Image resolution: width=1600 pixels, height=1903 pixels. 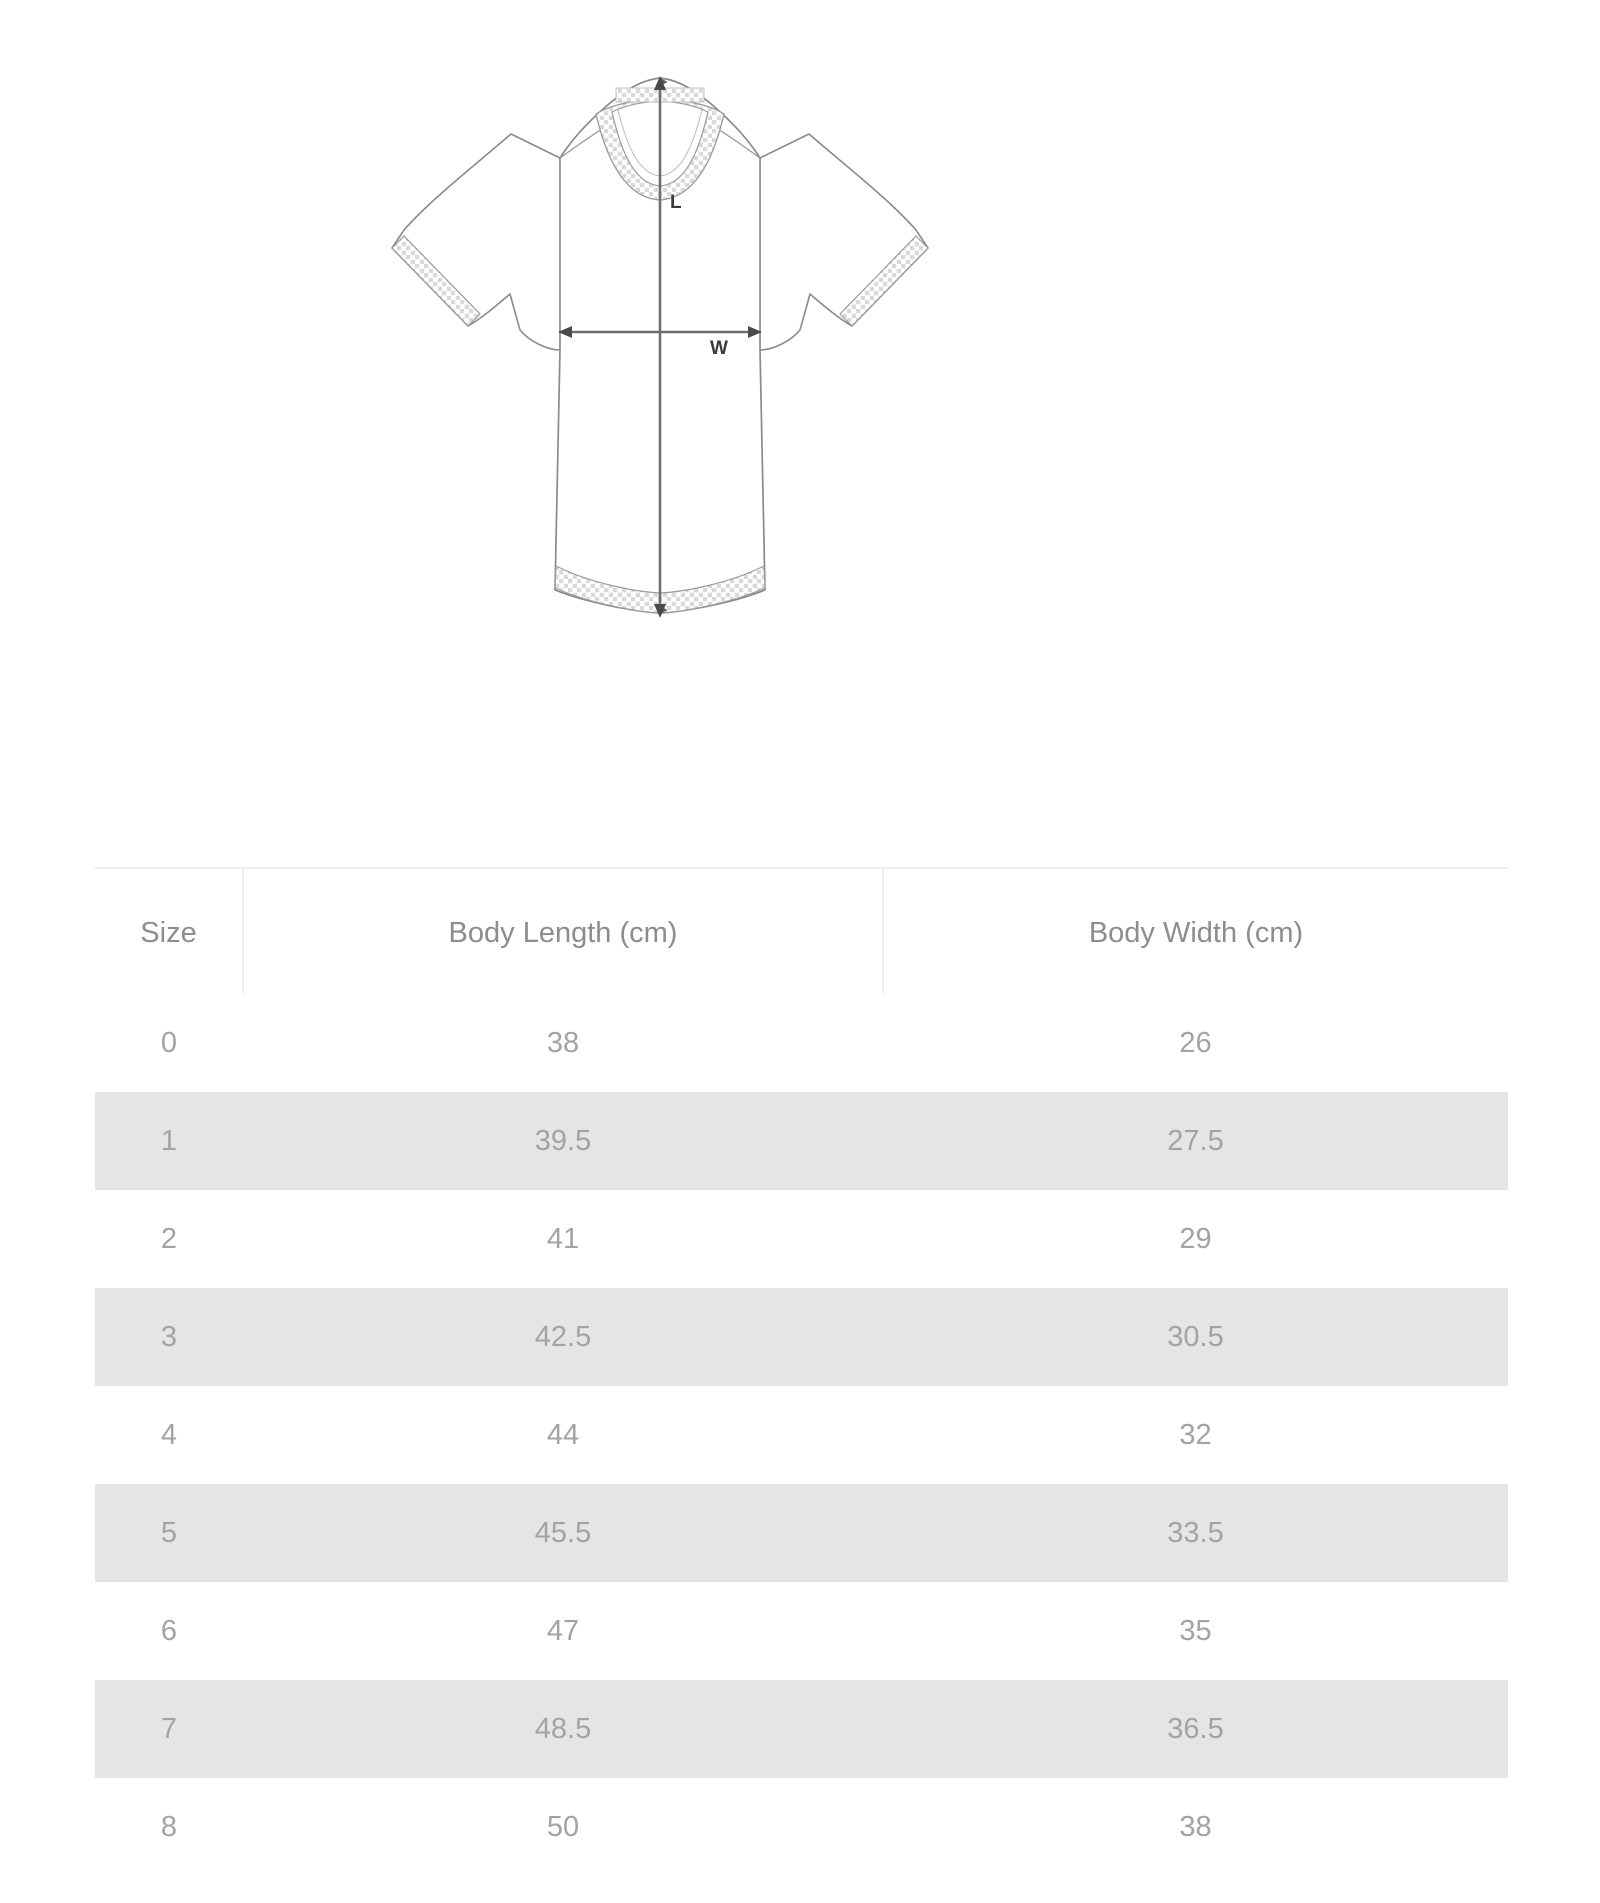 What do you see at coordinates (801, 1533) in the screenshot?
I see `table-row: 5 45.5 33.5` at bounding box center [801, 1533].